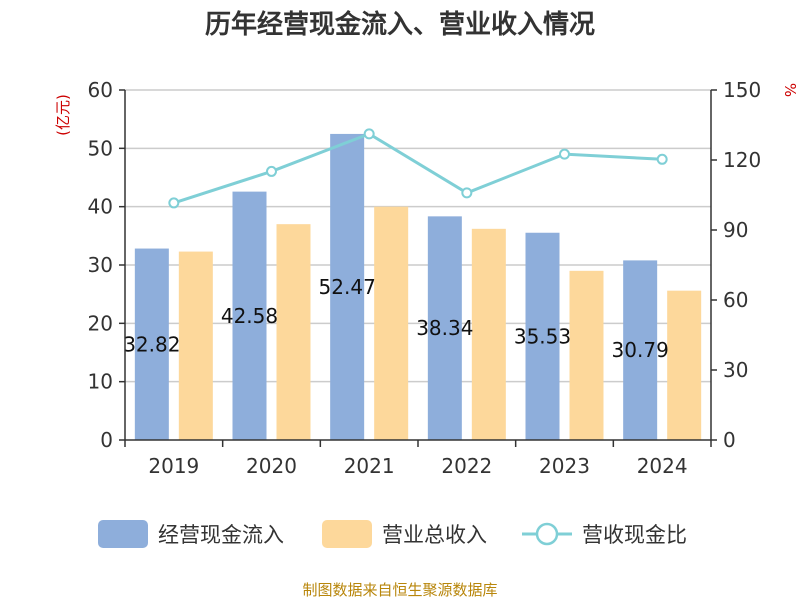 The image size is (800, 600). Describe the element at coordinates (742, 160) in the screenshot. I see `right-axis-tick-label: 120` at that location.